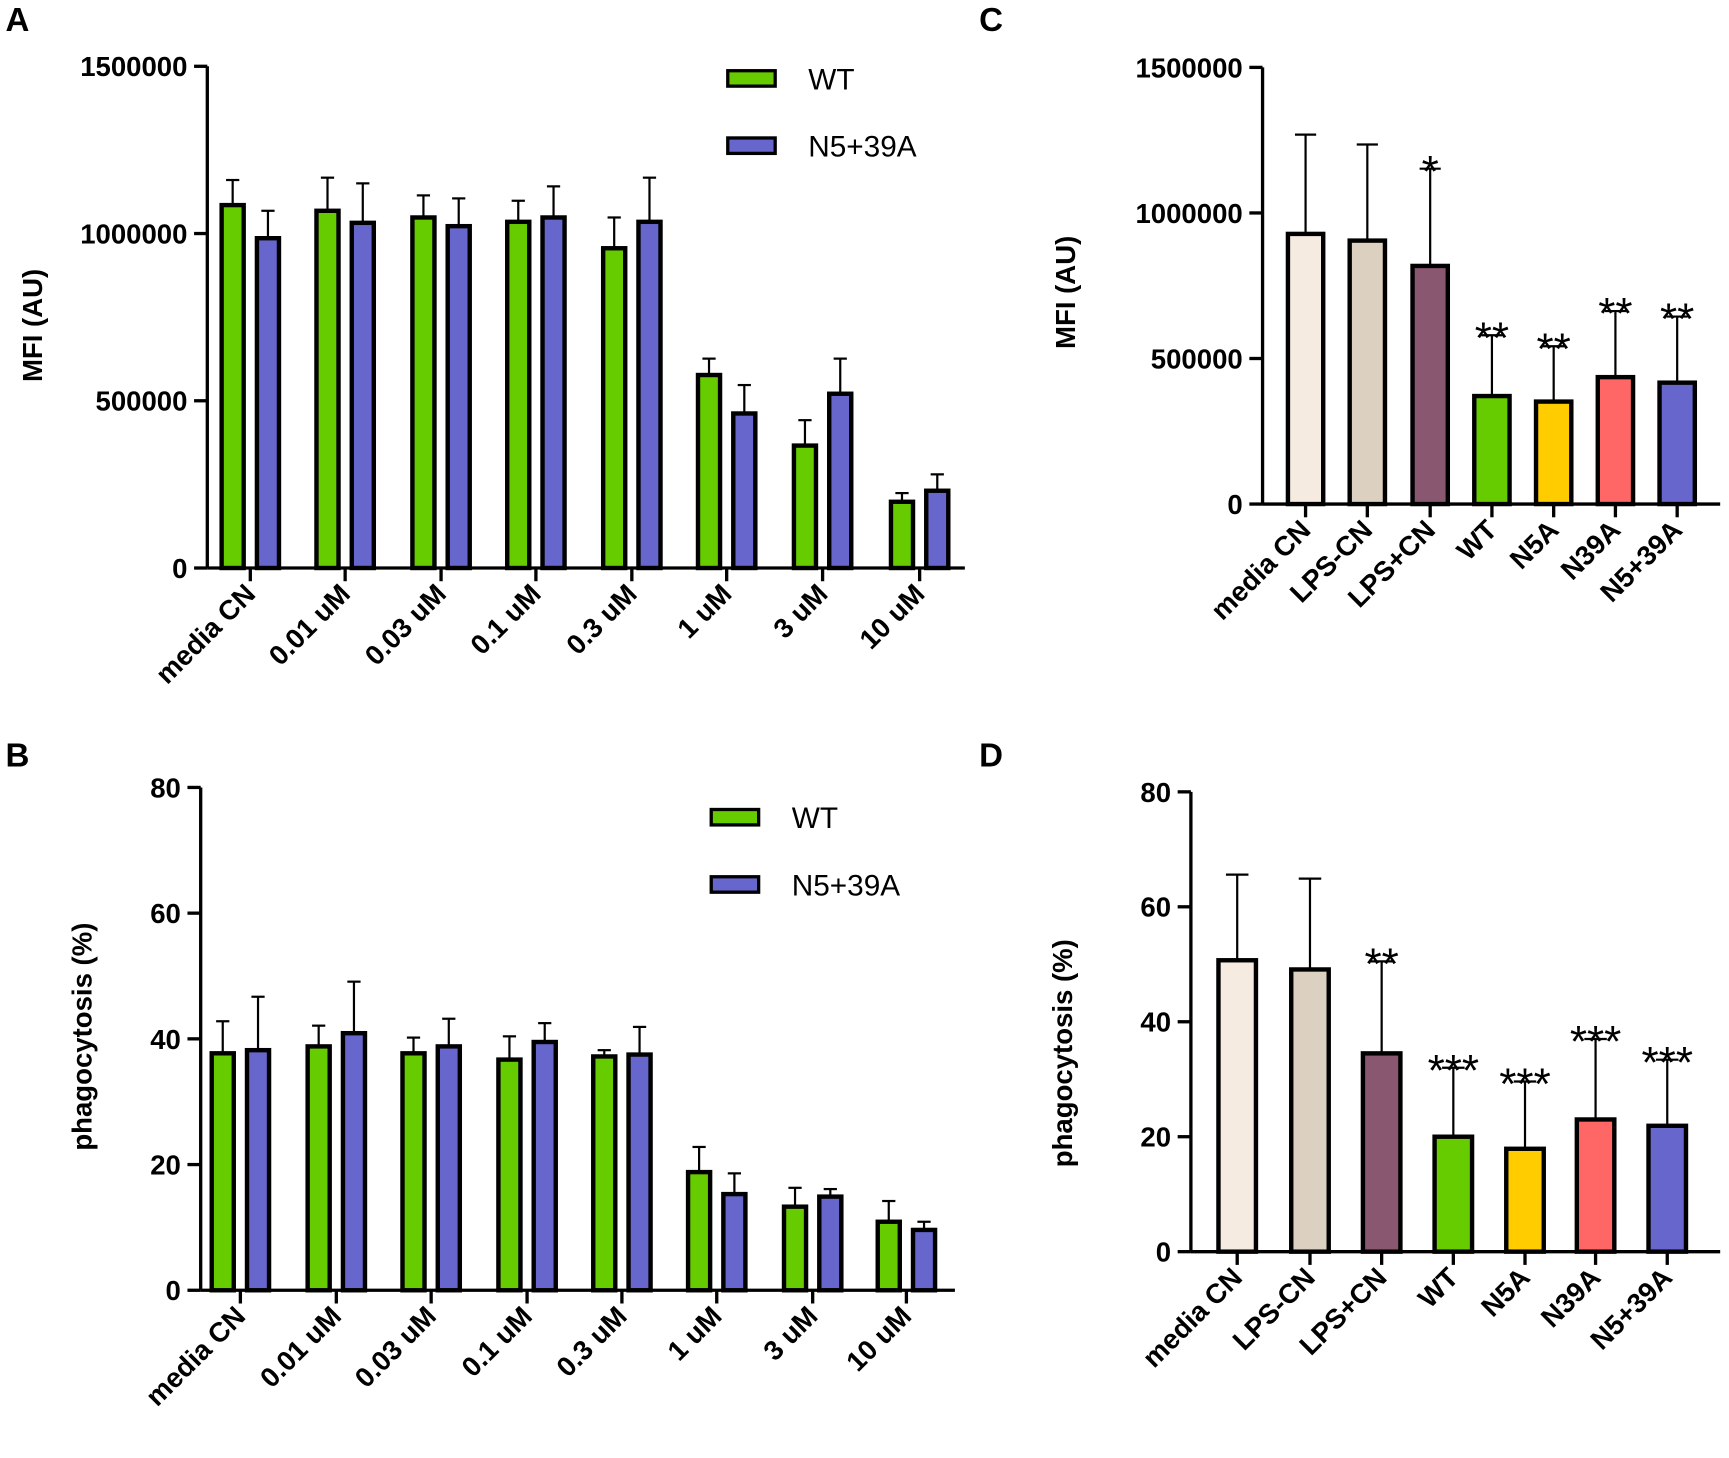 Image resolution: width=1729 pixels, height=1458 pixels. I want to click on panel-letter: D, so click(991, 755).